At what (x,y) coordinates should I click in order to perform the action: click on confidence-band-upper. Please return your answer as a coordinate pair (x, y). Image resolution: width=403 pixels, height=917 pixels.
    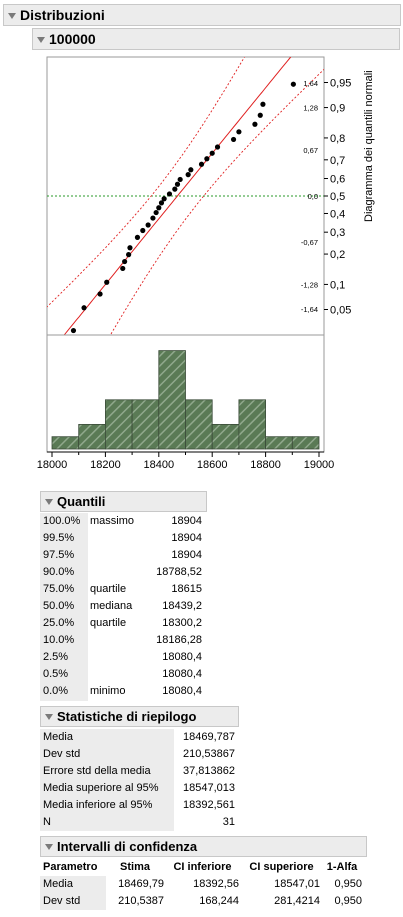
    Looking at the image, I should click on (146, 182).